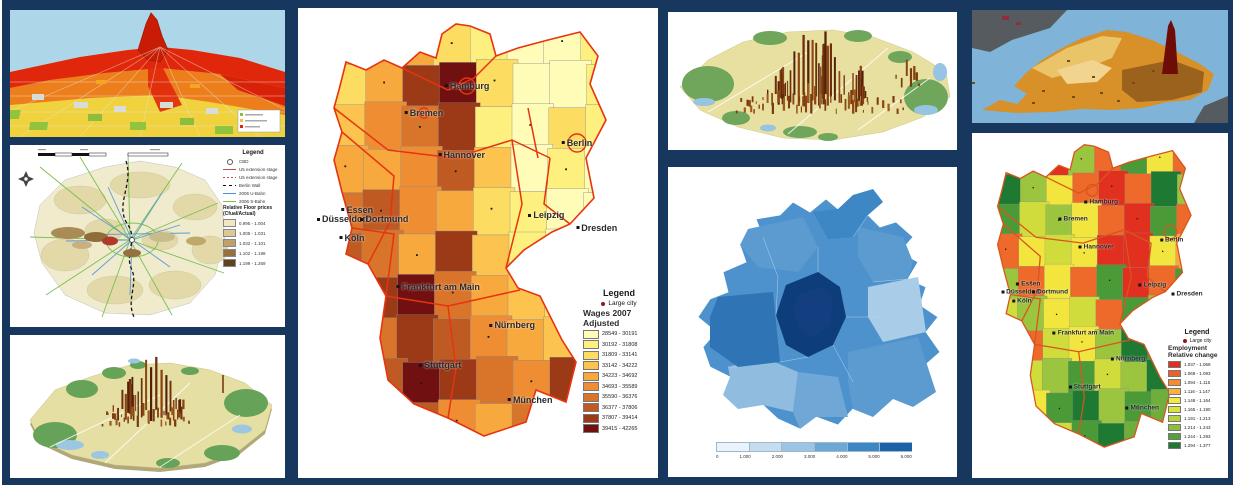 This screenshot has width=1235, height=485. Describe the element at coordinates (814, 450) in the screenshot. I see `color-scale-bar: 0 1.000 2.000 3.000 4.000 5.000 6.000` at that location.